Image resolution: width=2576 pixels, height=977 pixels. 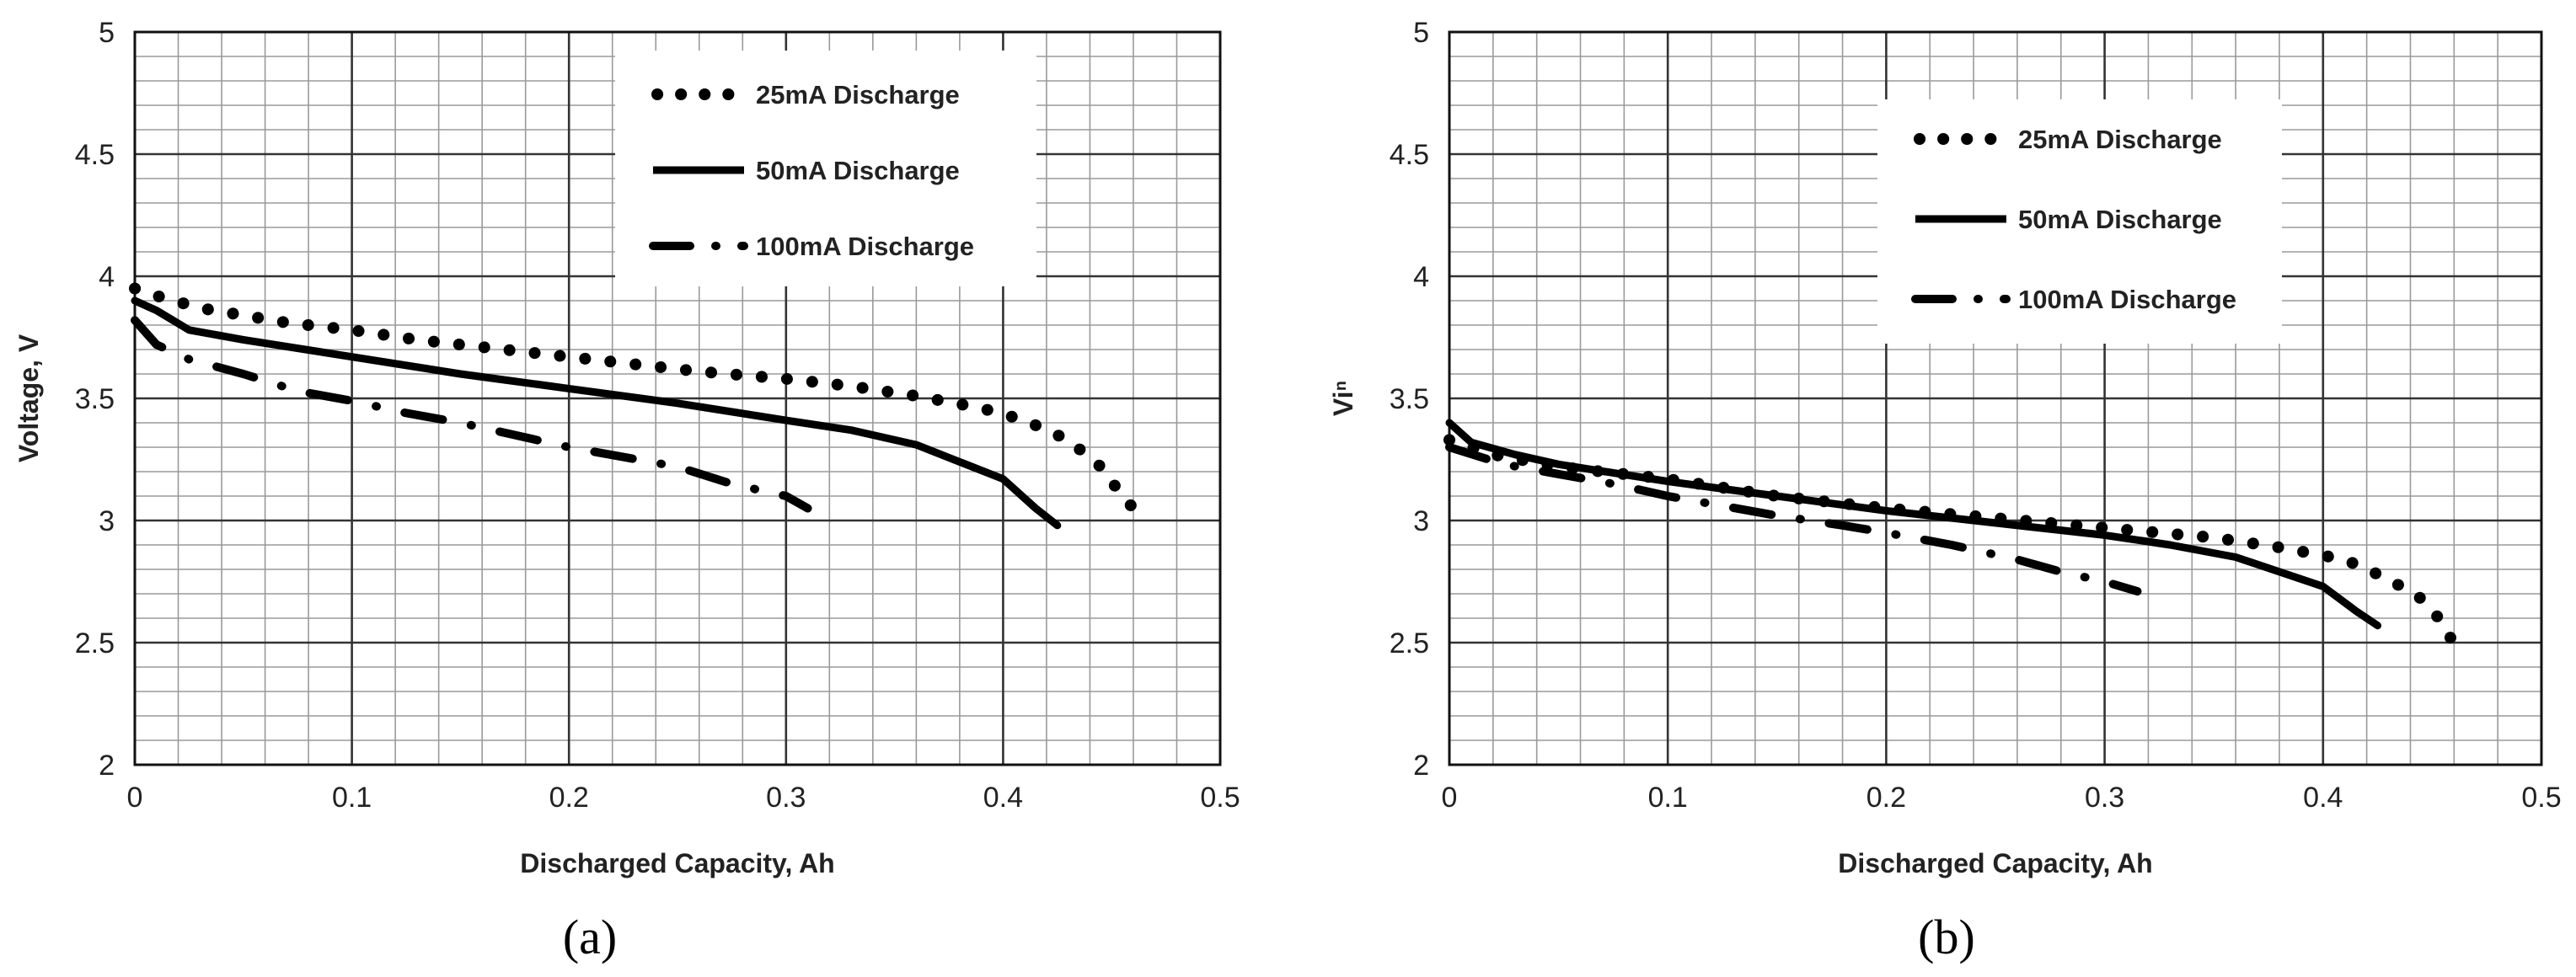 I want to click on panel-label: (a), so click(x=590, y=937).